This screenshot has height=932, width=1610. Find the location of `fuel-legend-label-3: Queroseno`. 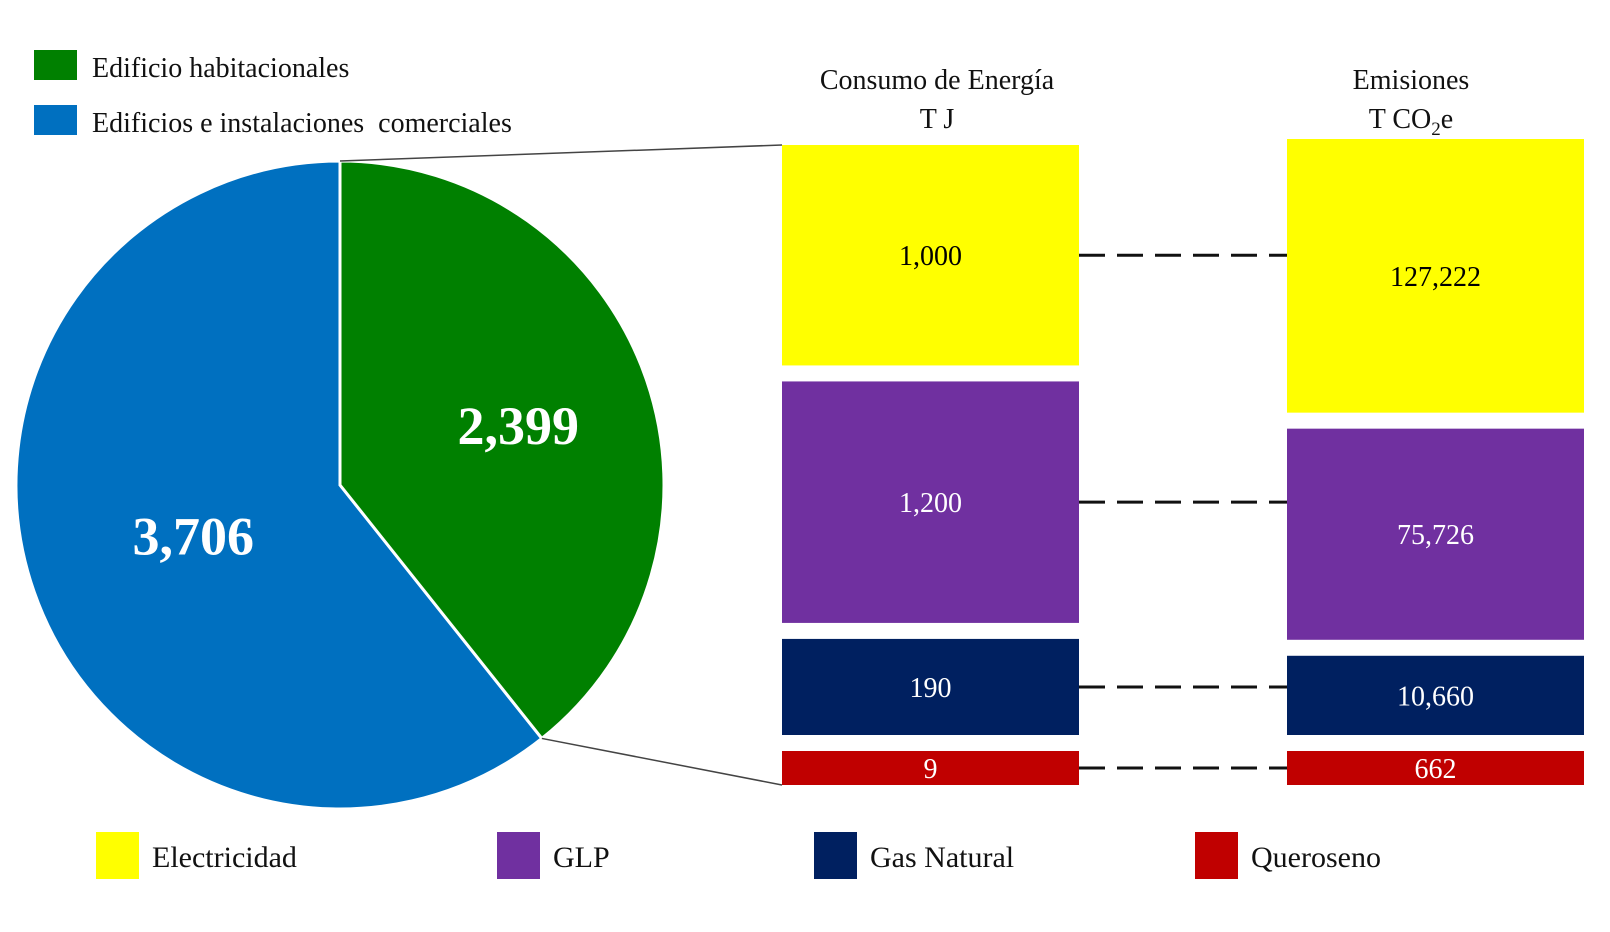

fuel-legend-label-3: Queroseno is located at coordinates (1316, 857).